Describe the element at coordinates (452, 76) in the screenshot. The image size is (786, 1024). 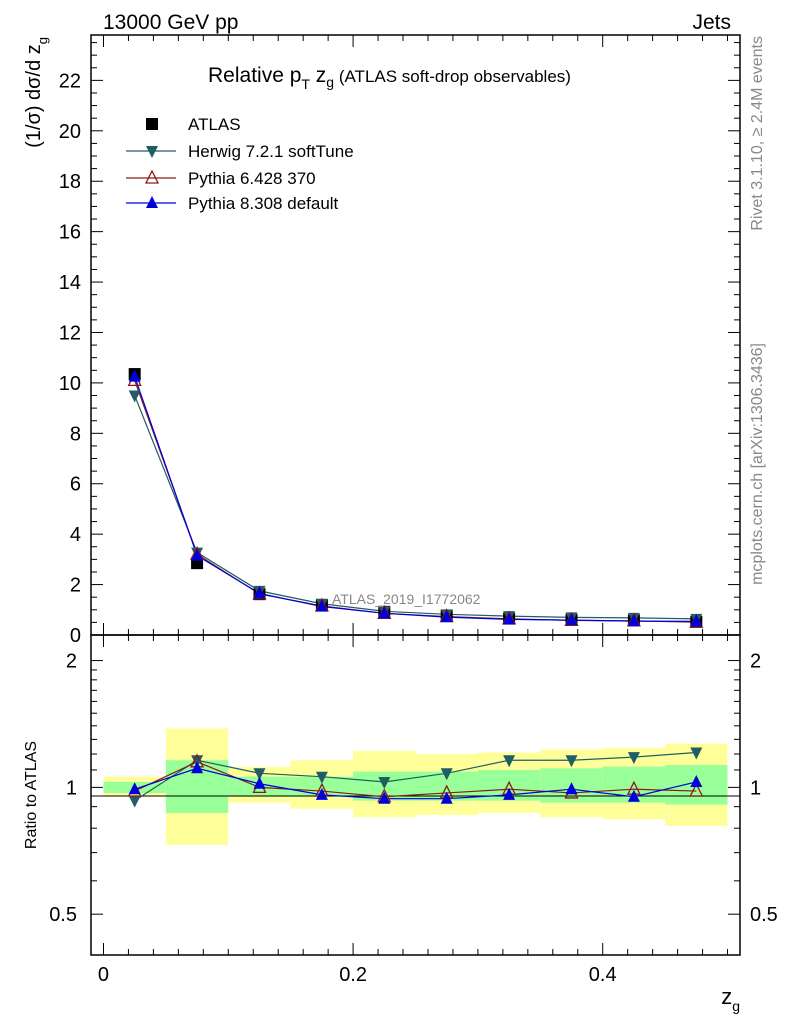
I see `title-rest: (ATLAS soft-drop observables)` at that location.